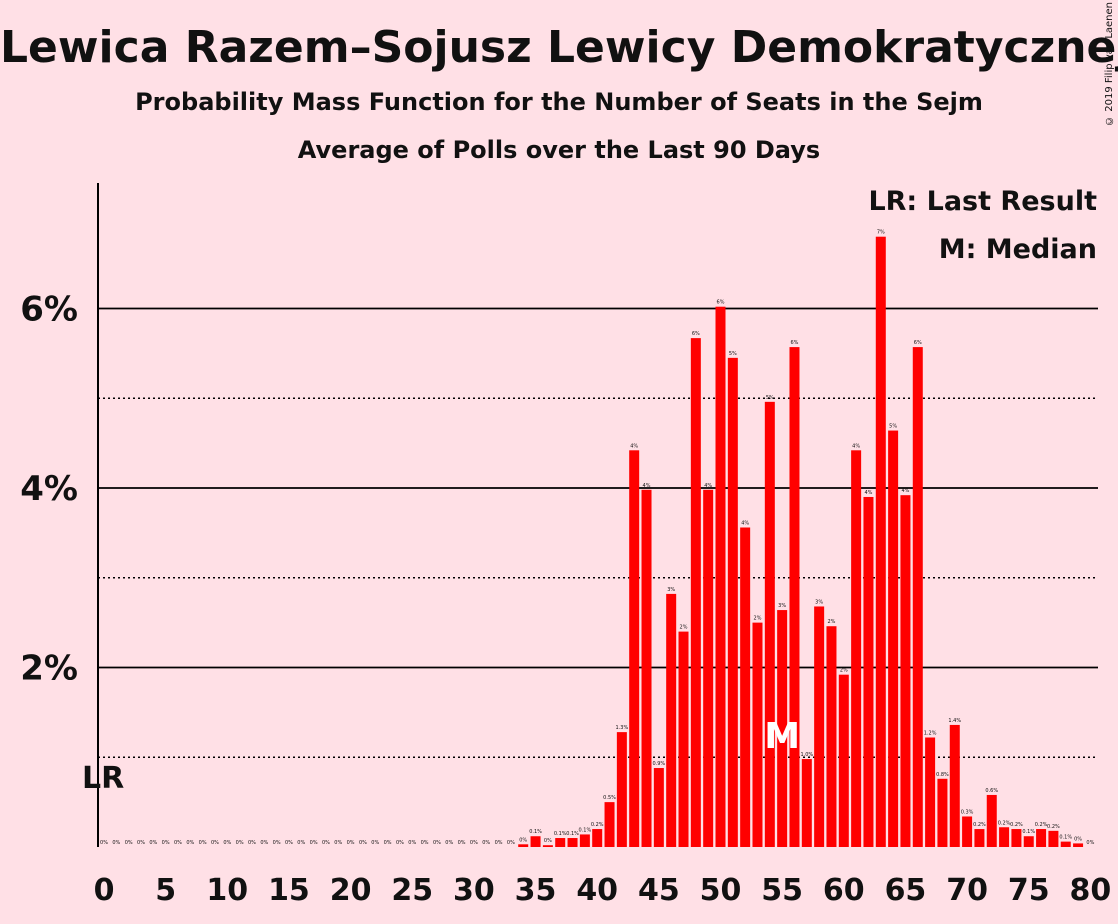  What do you see at coordinates (906, 890) in the screenshot?
I see `x-tick-label: 65` at bounding box center [906, 890].